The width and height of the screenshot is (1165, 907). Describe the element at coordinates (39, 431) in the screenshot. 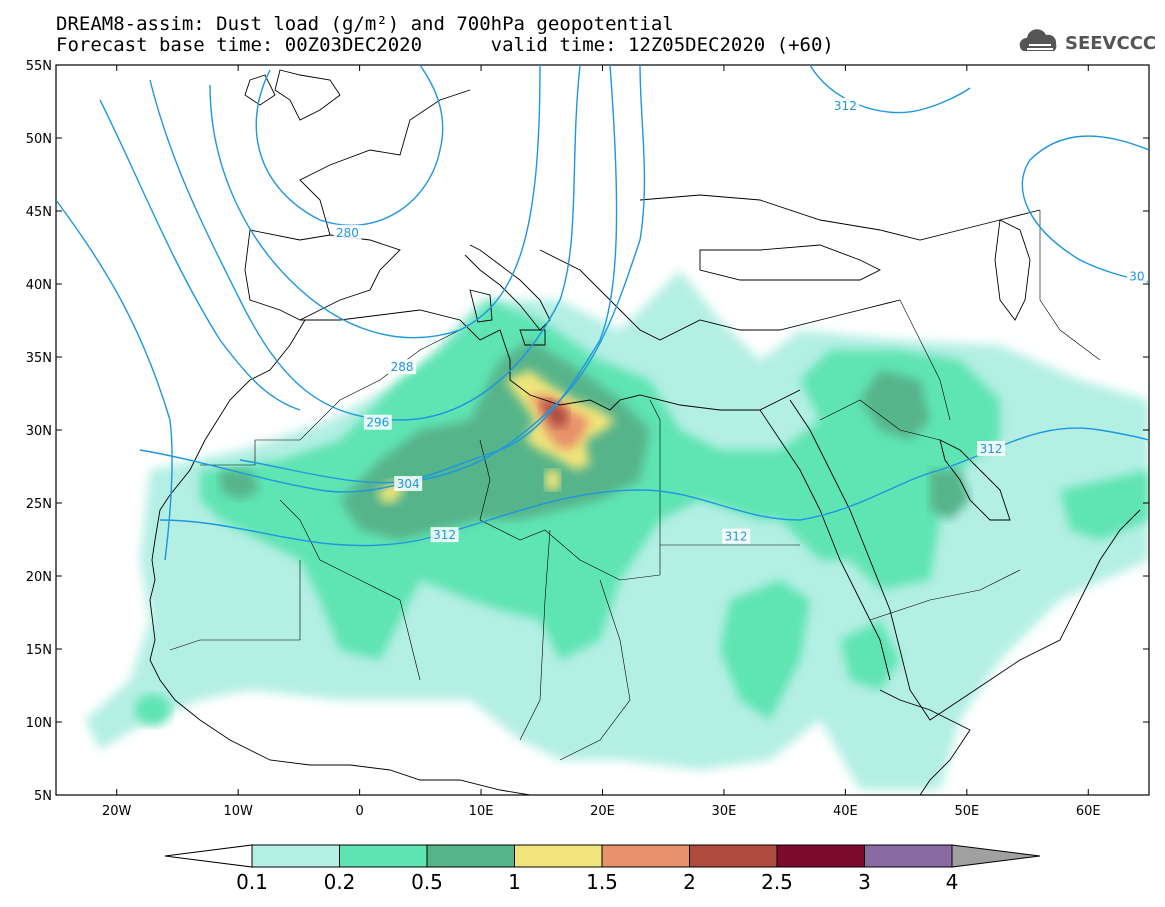

I see `lat-label: 30N` at that location.